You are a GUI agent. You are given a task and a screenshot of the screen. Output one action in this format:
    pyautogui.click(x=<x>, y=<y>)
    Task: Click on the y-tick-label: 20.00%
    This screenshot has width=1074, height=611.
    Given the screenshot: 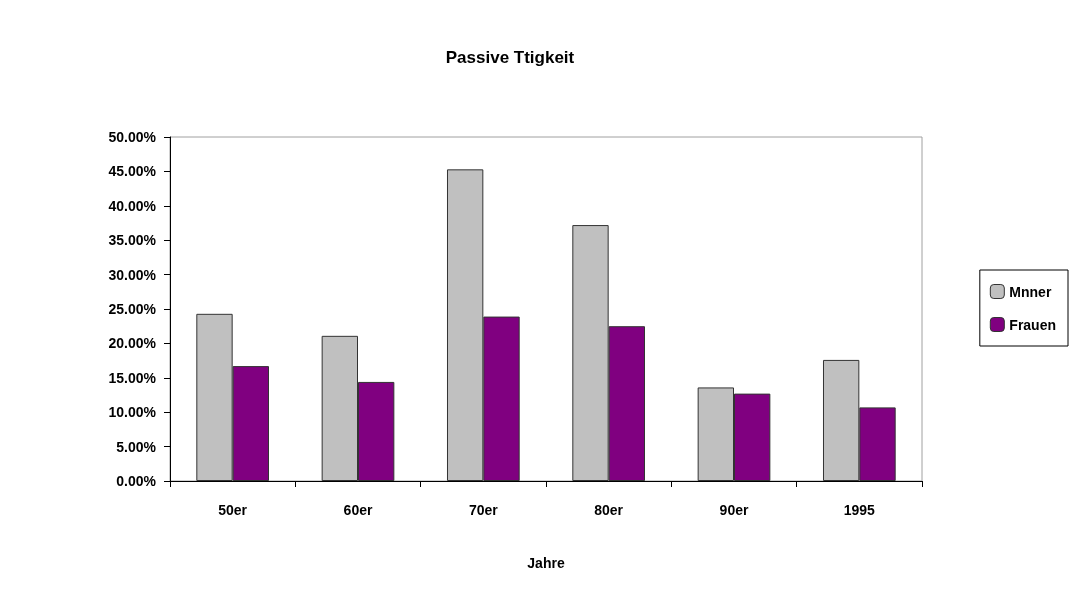 What is the action you would take?
    pyautogui.click(x=132, y=343)
    